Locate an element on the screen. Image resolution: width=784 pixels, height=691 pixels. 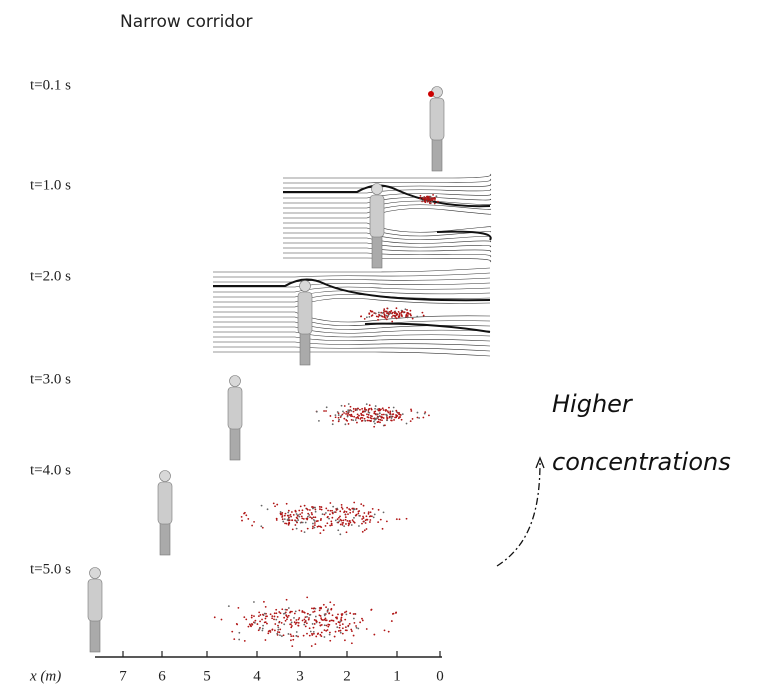
streamline is located at coordinates (387, 181).